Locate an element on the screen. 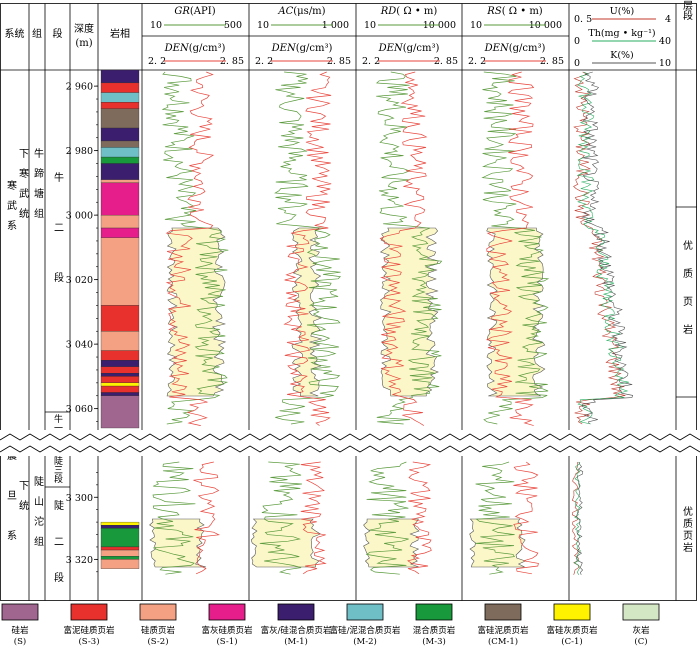 This screenshot has width=700, height=646. depth-tick-label: 3 020 is located at coordinates (79, 280).